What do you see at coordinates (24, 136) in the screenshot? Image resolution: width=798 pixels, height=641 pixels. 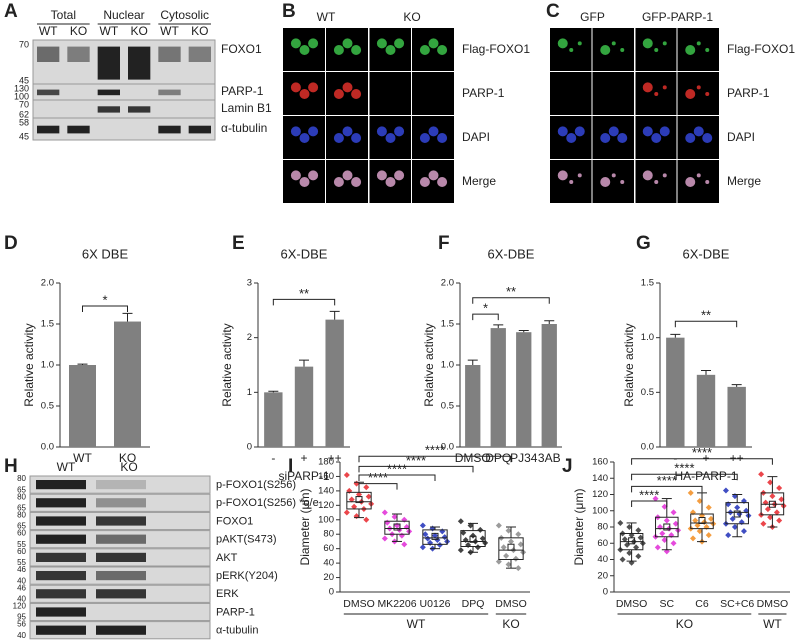 I see `mw-marker: 45` at bounding box center [24, 136].